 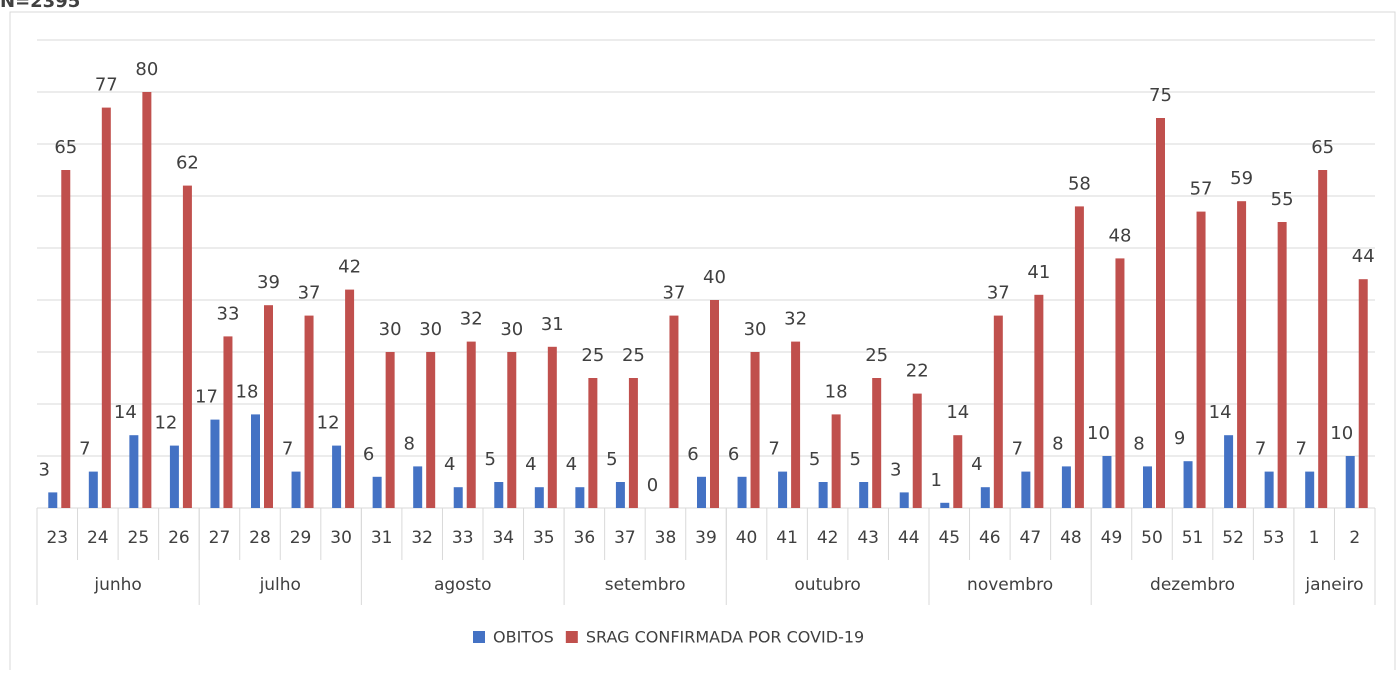 What do you see at coordinates (117, 585) in the screenshot?
I see `group-label: junho` at bounding box center [117, 585].